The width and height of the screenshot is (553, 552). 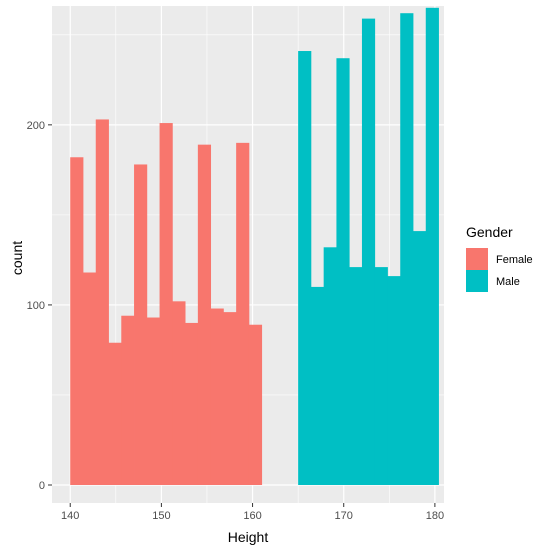 What do you see at coordinates (42, 486) in the screenshot?
I see `y-tick-label: 0` at bounding box center [42, 486].